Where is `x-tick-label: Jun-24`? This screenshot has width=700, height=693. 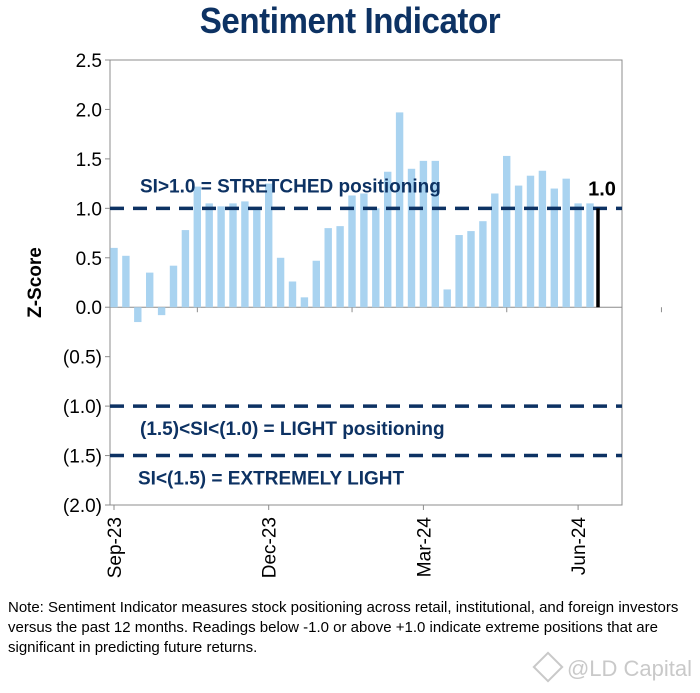
x-tick-label: Jun-24 is located at coordinates (579, 546).